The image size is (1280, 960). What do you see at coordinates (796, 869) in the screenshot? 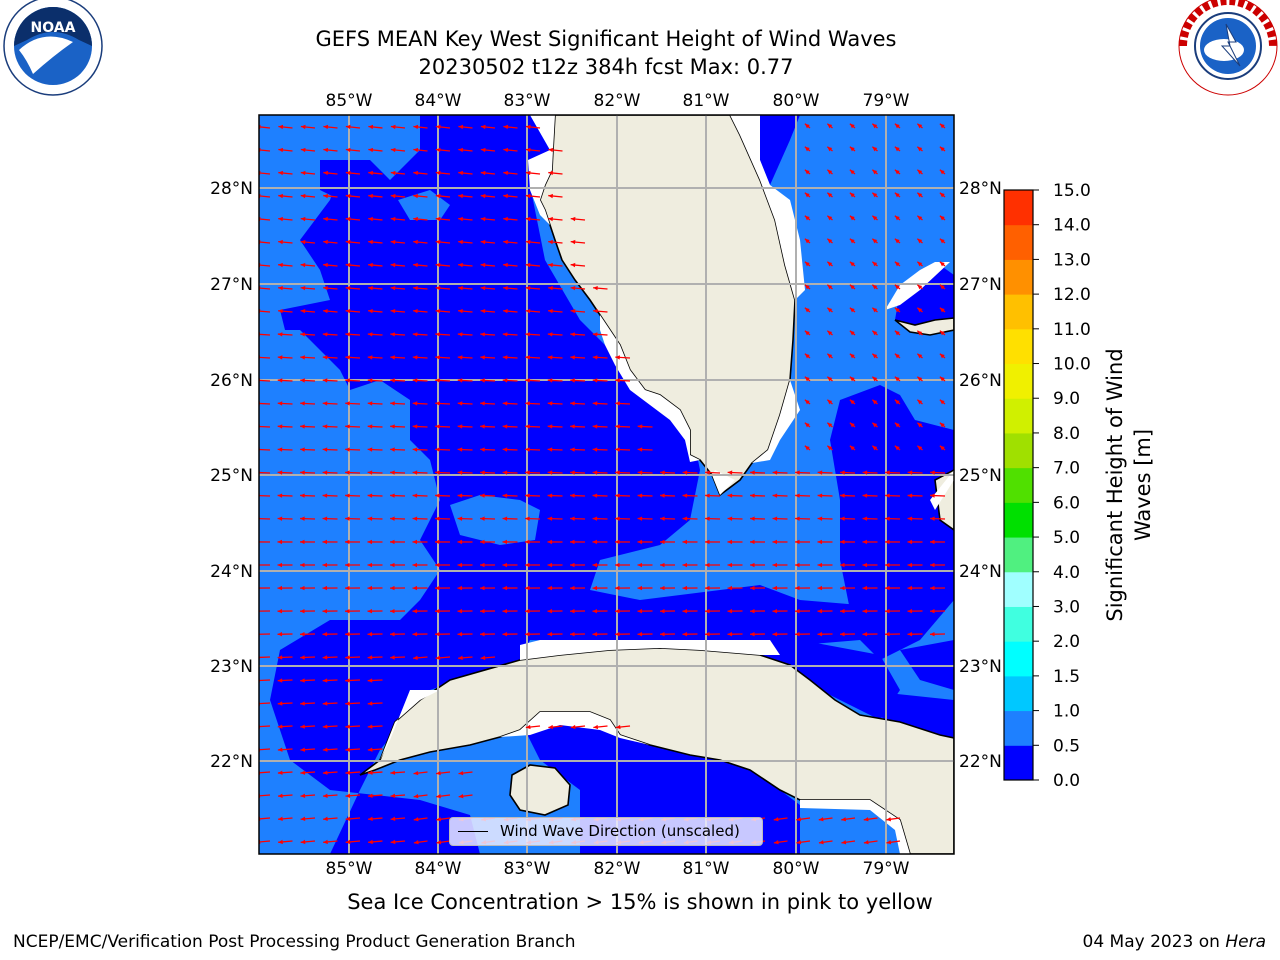
I see `lon-label-bottom: 80°W` at bounding box center [796, 869].